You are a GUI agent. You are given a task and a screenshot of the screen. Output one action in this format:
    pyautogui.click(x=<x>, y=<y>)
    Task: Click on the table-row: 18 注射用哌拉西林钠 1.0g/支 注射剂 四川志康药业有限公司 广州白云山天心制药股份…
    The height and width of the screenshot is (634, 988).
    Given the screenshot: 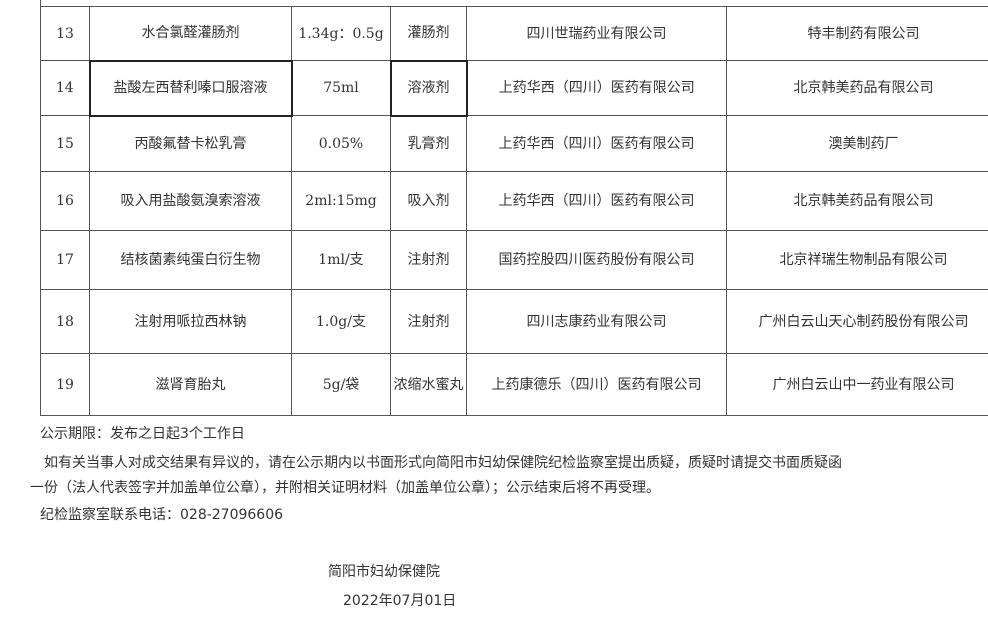 What is the action you would take?
    pyautogui.click(x=514, y=321)
    